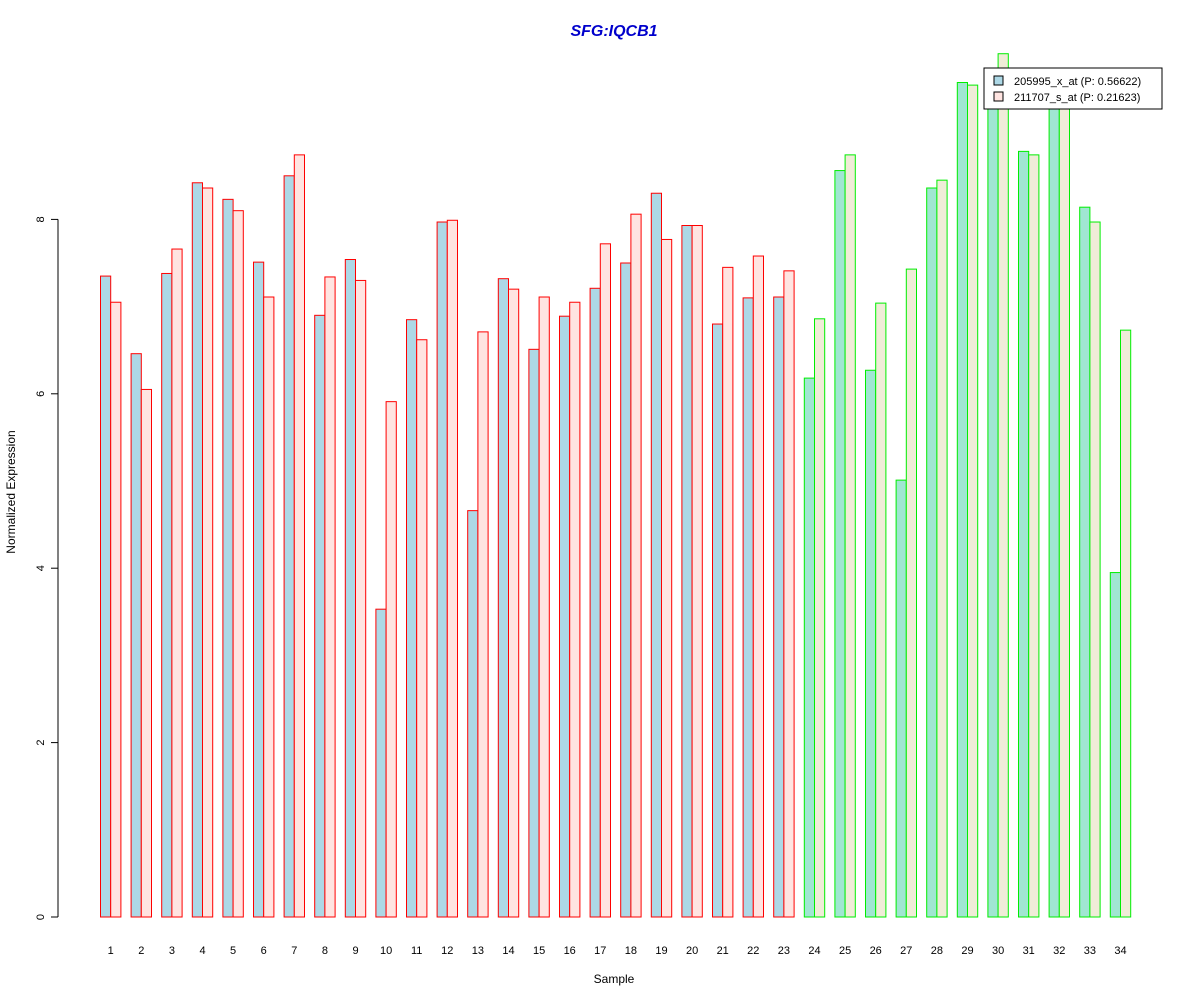 The width and height of the screenshot is (1200, 1000). I want to click on x-tick-label: 12, so click(447, 951).